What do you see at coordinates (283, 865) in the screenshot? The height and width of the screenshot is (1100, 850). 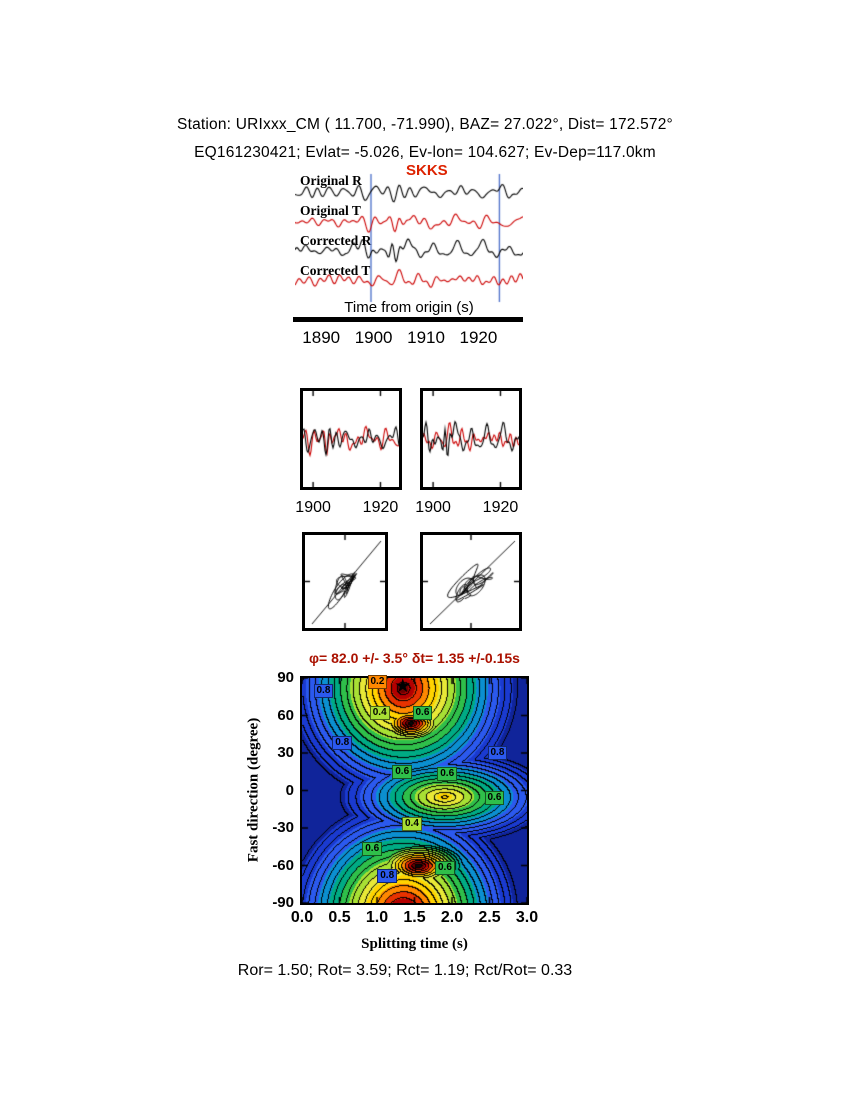 I see `fast-direction-tick-label: -60` at bounding box center [283, 865].